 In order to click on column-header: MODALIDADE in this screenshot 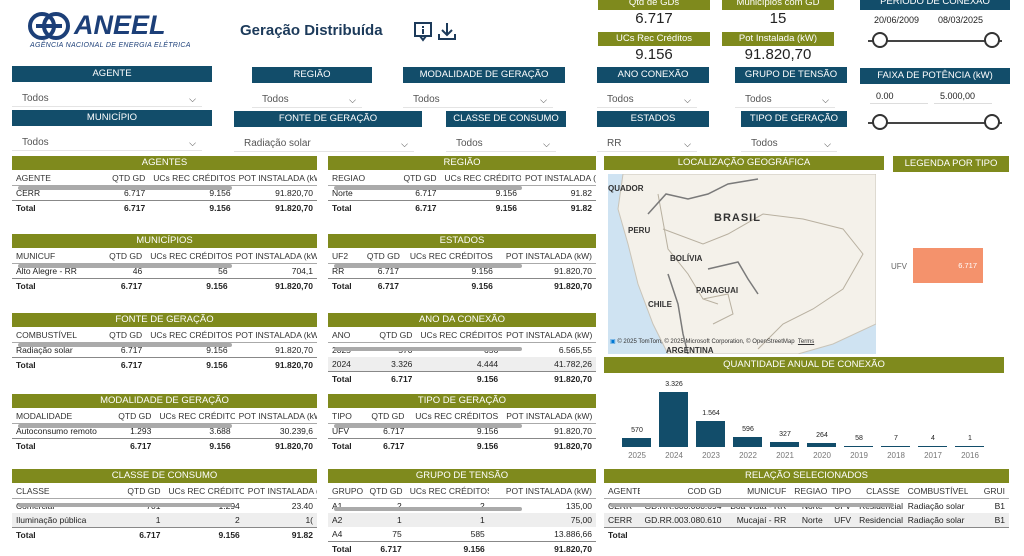, I will do `click(59, 416)`.